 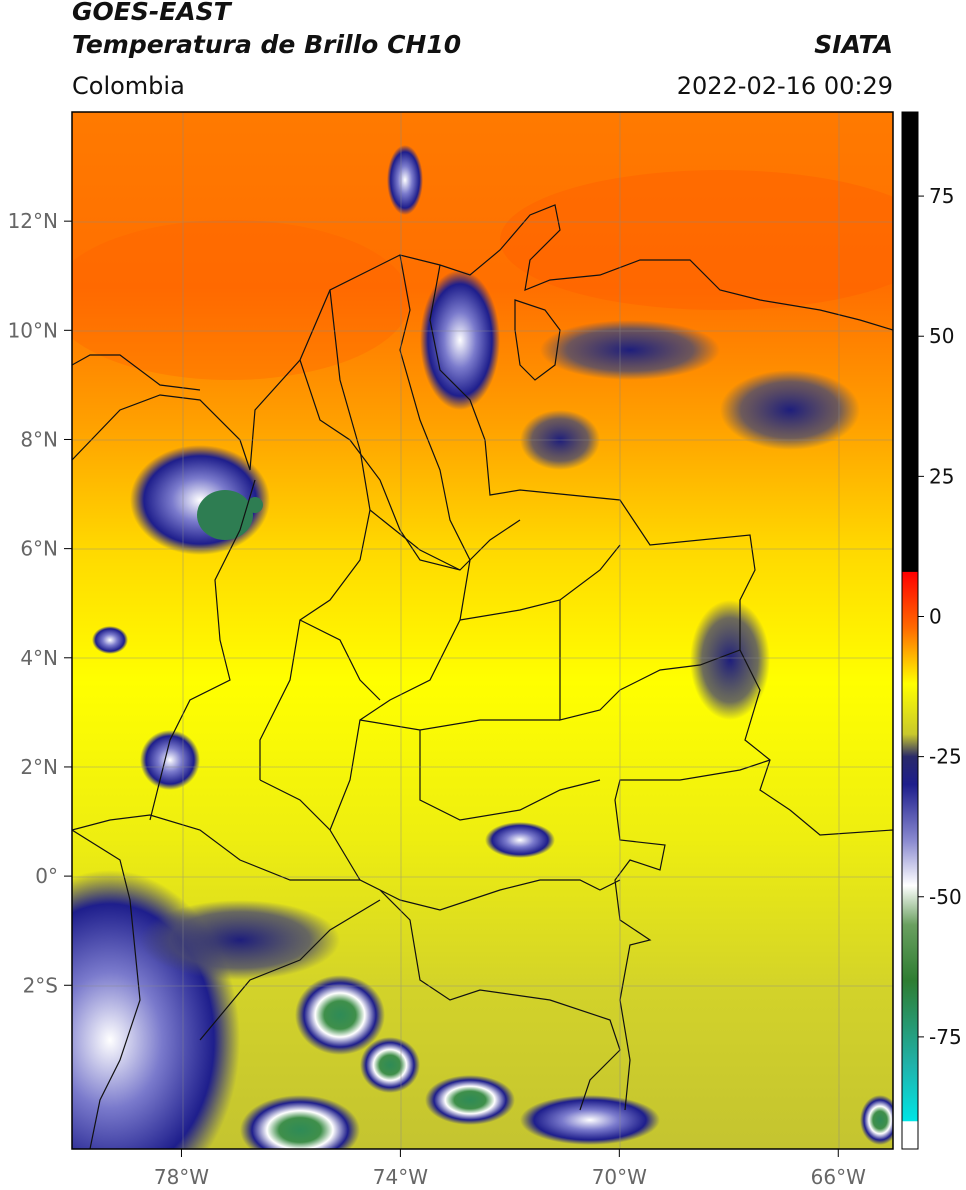 I want to click on colorbar-ticks: 75 50 25 0 -25 -50 -75, so click(x=940, y=616).